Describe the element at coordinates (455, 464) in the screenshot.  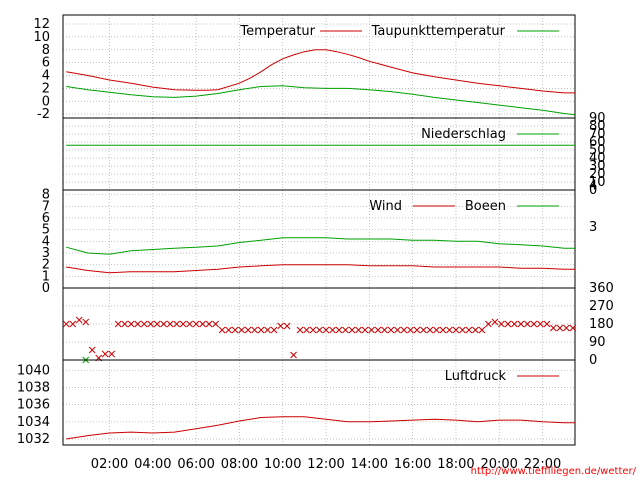
I see `x-tick-label: 18:00` at that location.